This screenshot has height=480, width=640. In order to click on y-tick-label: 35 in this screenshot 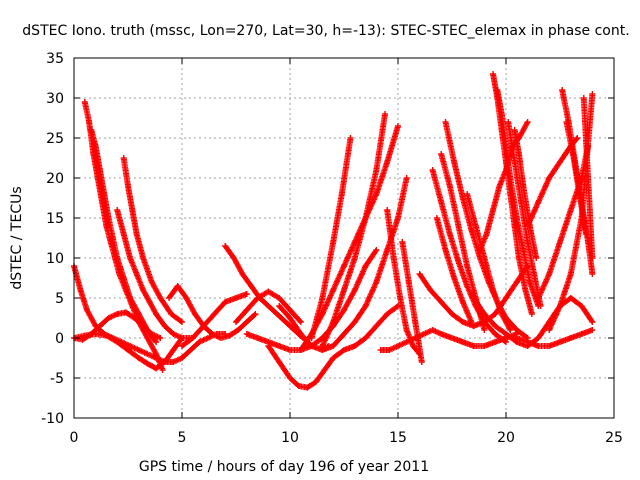, I will do `click(55, 59)`.